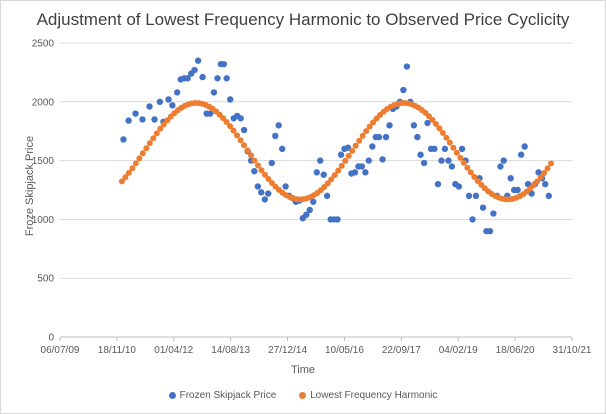  Describe the element at coordinates (172, 395) in the screenshot. I see `legend-marker-skipjack` at that location.